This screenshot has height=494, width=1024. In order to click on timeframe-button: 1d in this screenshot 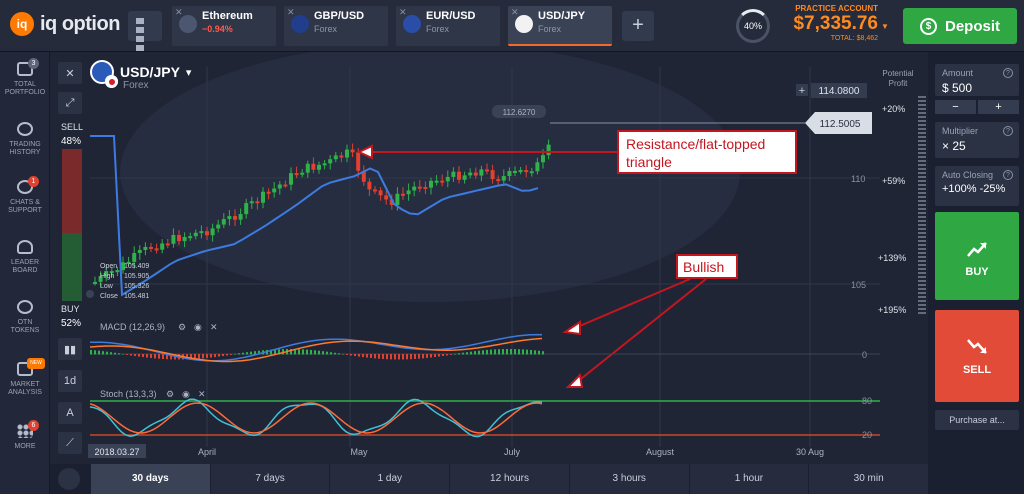, I will do `click(70, 381)`.